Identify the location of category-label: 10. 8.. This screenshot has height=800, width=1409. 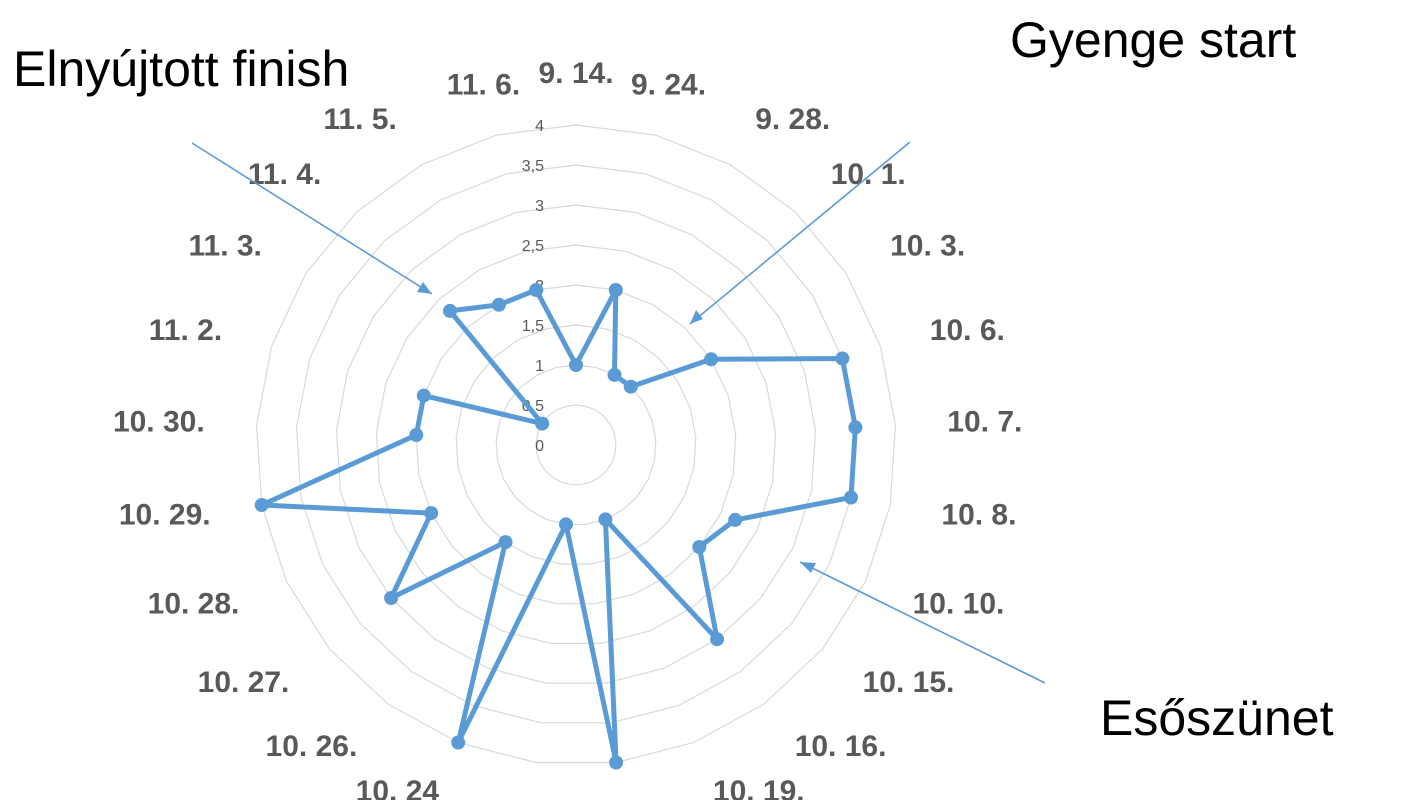
(978, 515).